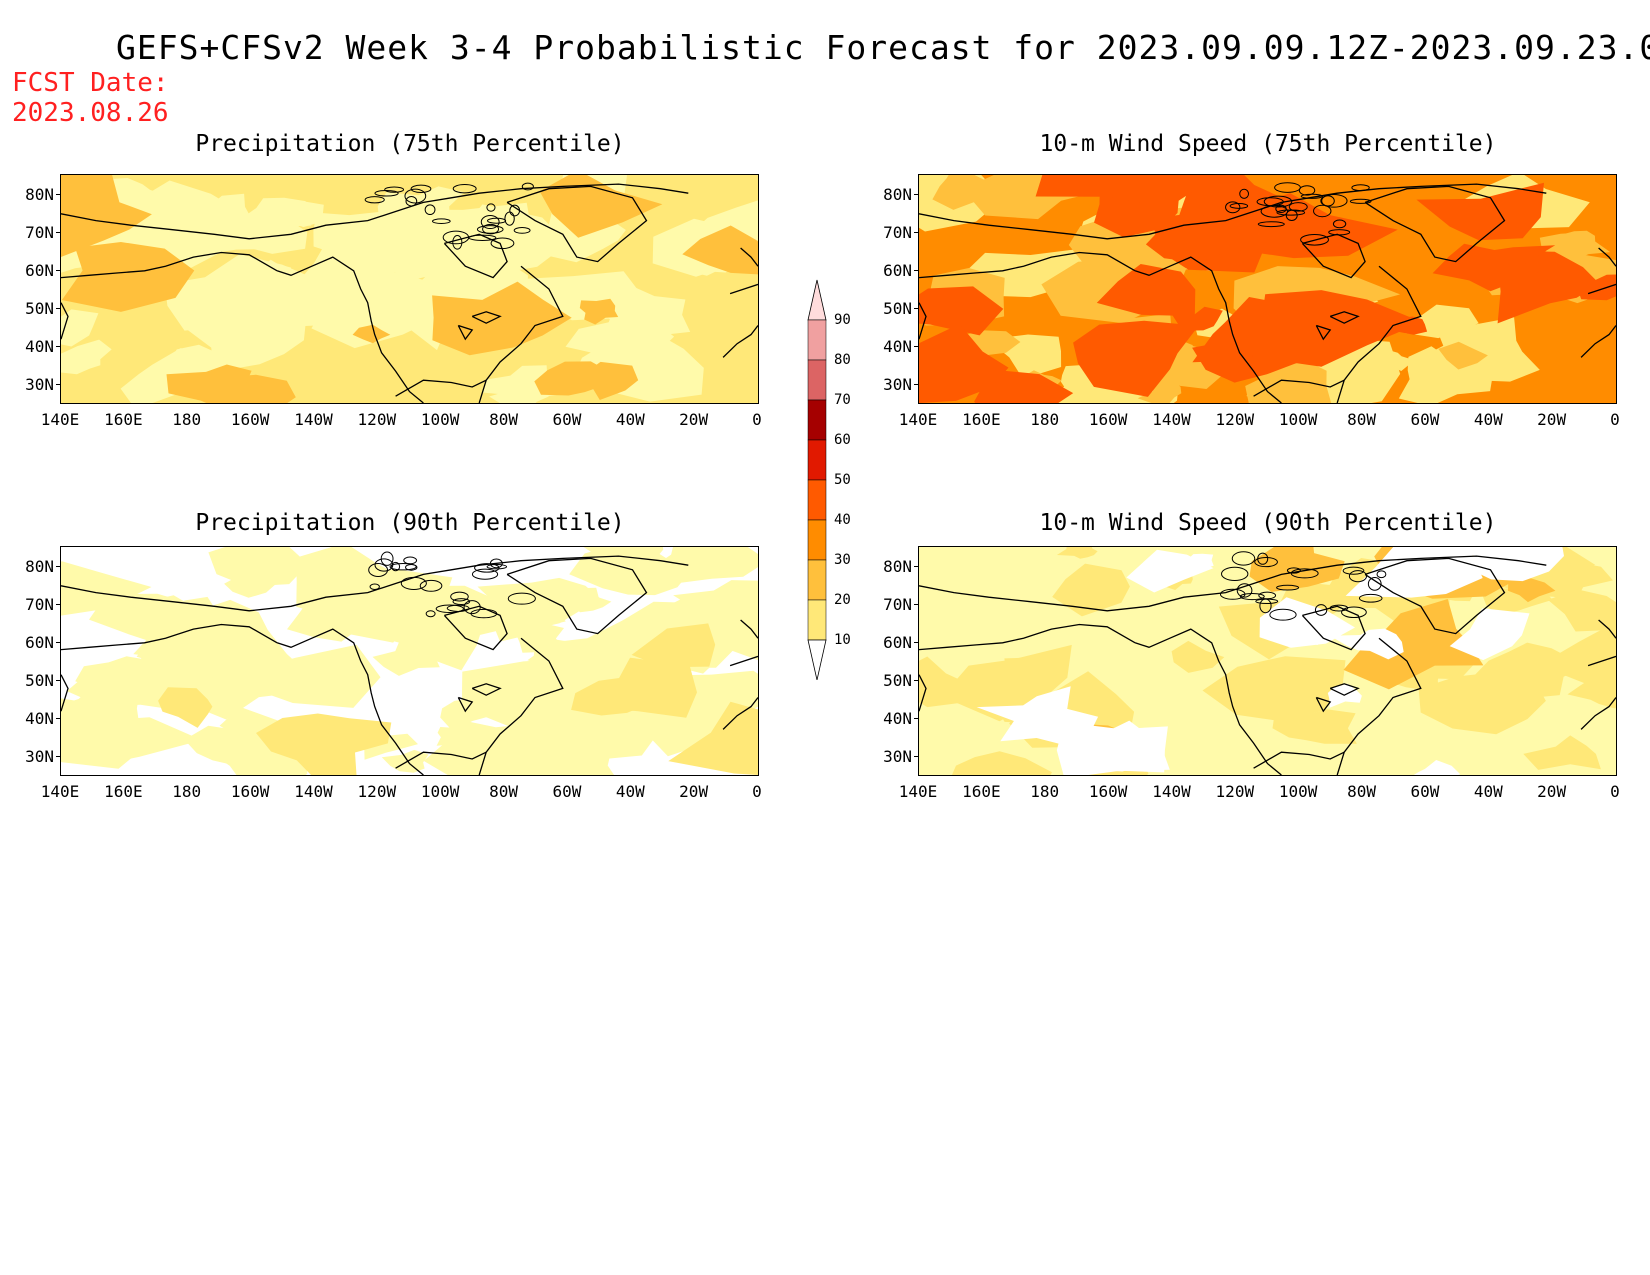  I want to click on y-tick-label-3-3: 50N, so click(897, 680).